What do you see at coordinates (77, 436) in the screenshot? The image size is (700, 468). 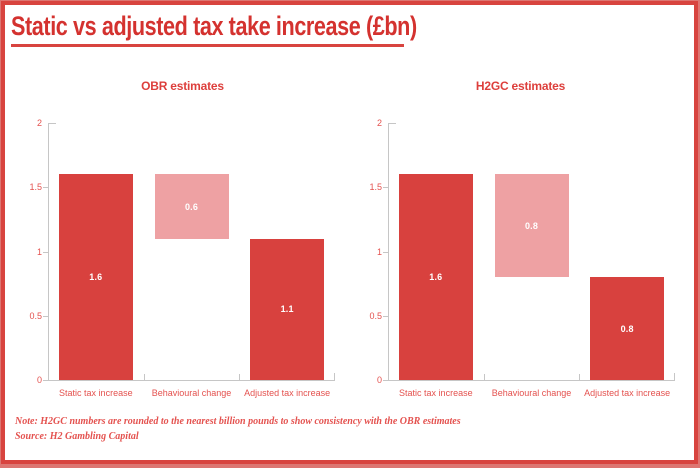 I see `source-text: Source: H2 Gambling Capital` at bounding box center [77, 436].